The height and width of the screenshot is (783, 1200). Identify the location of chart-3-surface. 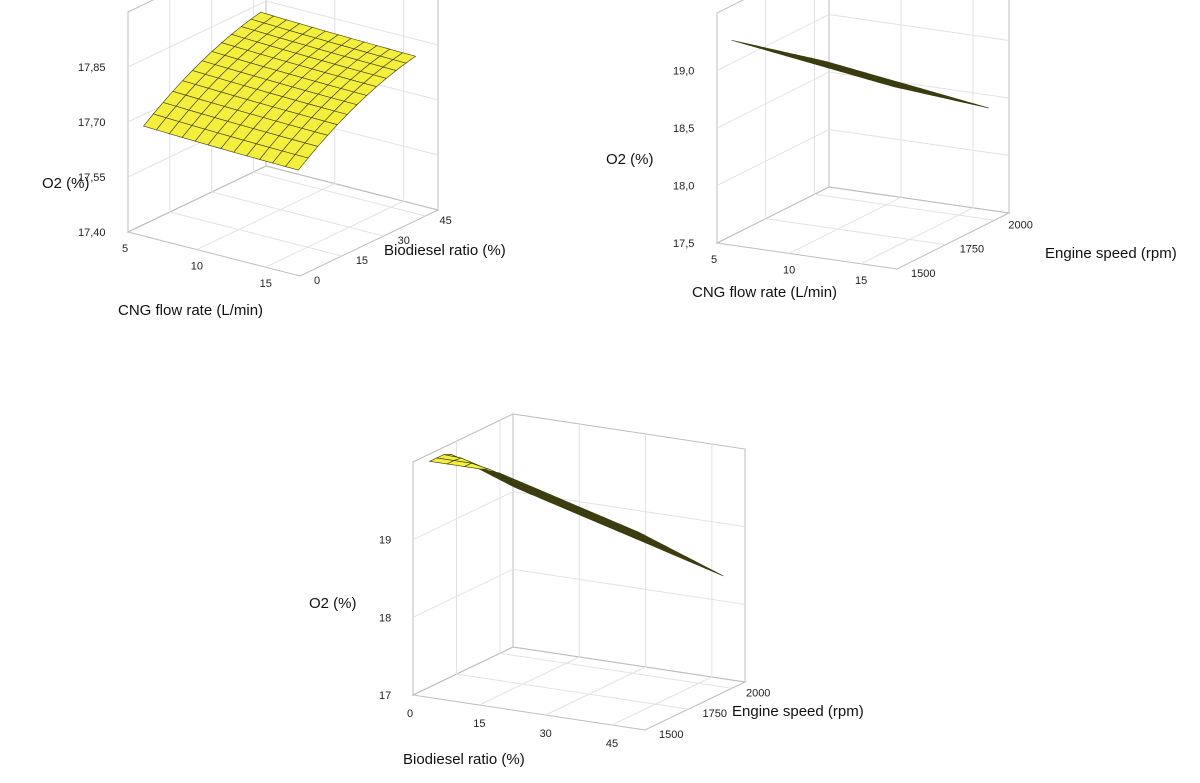
(576, 515).